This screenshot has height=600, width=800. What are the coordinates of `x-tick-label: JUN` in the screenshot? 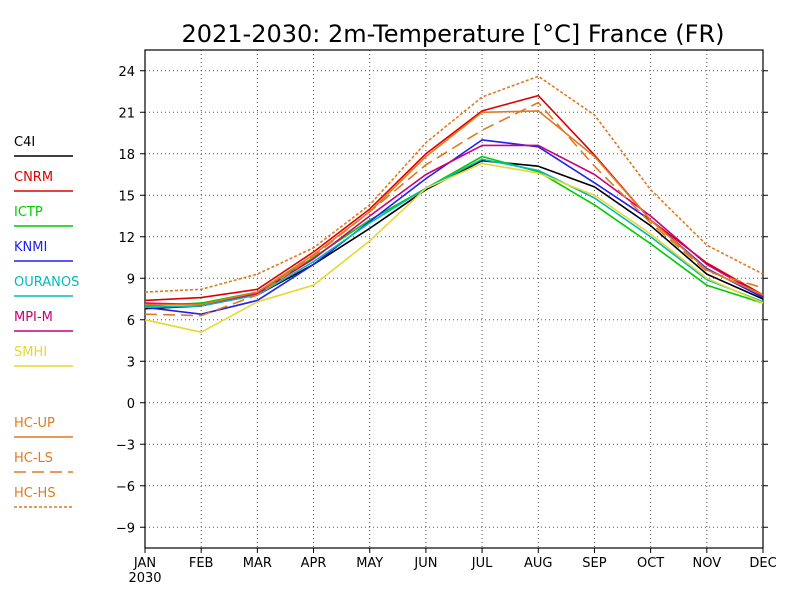 It's located at (425, 563).